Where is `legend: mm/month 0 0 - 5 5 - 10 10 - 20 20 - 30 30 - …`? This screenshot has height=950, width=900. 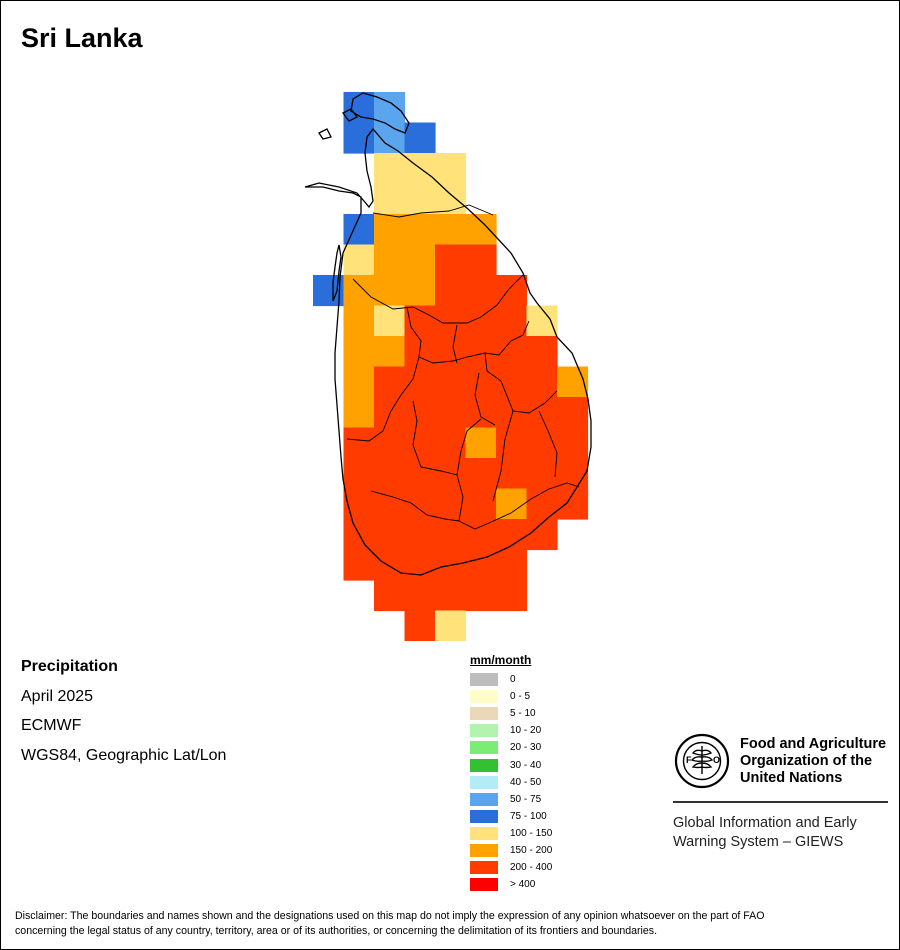 legend: mm/month 0 0 - 5 5 - 10 10 - 20 20 - 30 30 - … is located at coordinates (511, 773).